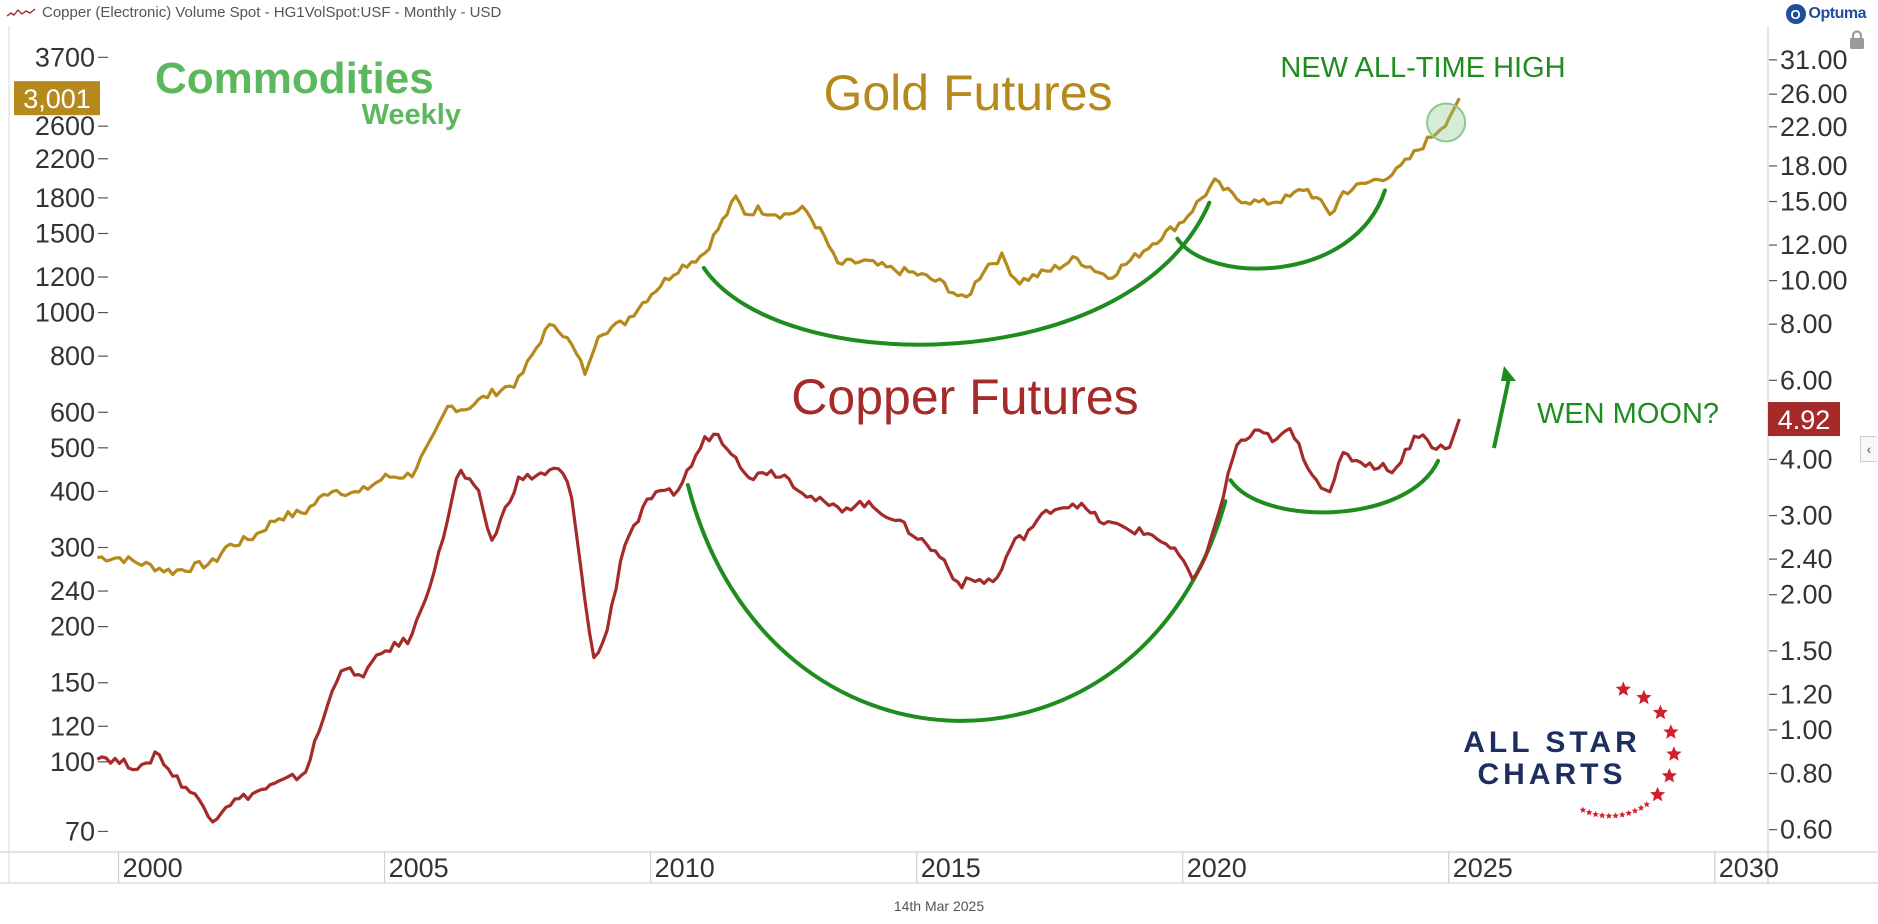 The image size is (1878, 924). What do you see at coordinates (1814, 127) in the screenshot?
I see `right-tick-label: 22.00` at bounding box center [1814, 127].